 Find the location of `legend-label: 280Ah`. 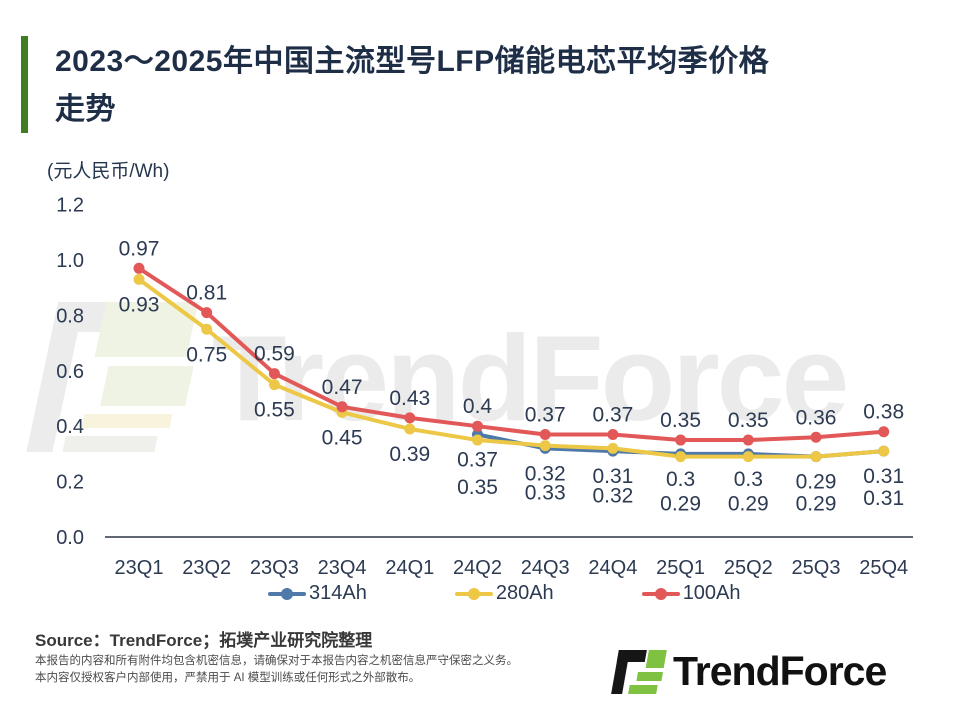

legend-label: 280Ah is located at coordinates (524, 593).